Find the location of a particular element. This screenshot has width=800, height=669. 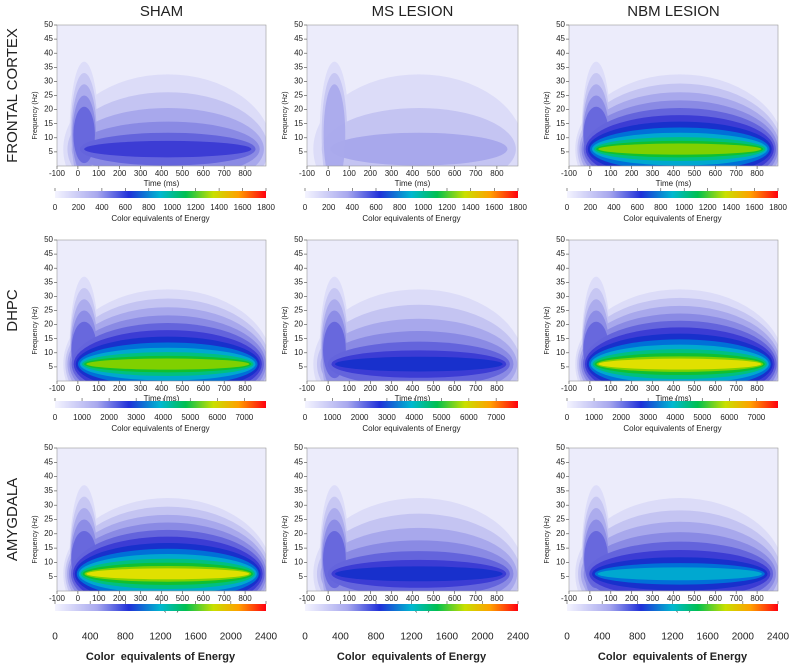

x-tick-label: 800 is located at coordinates (245, 388).